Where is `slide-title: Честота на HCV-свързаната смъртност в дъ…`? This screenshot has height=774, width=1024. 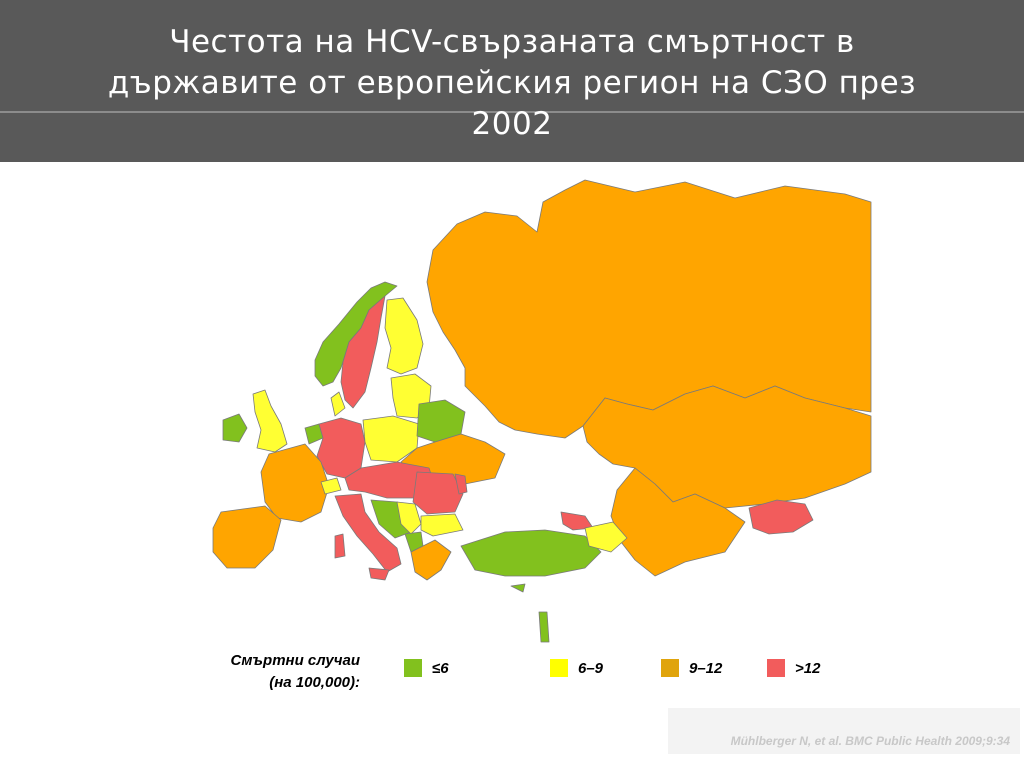
slide-title: Честота на HCV-свързаната смъртност в дъ… is located at coordinates (512, 83).